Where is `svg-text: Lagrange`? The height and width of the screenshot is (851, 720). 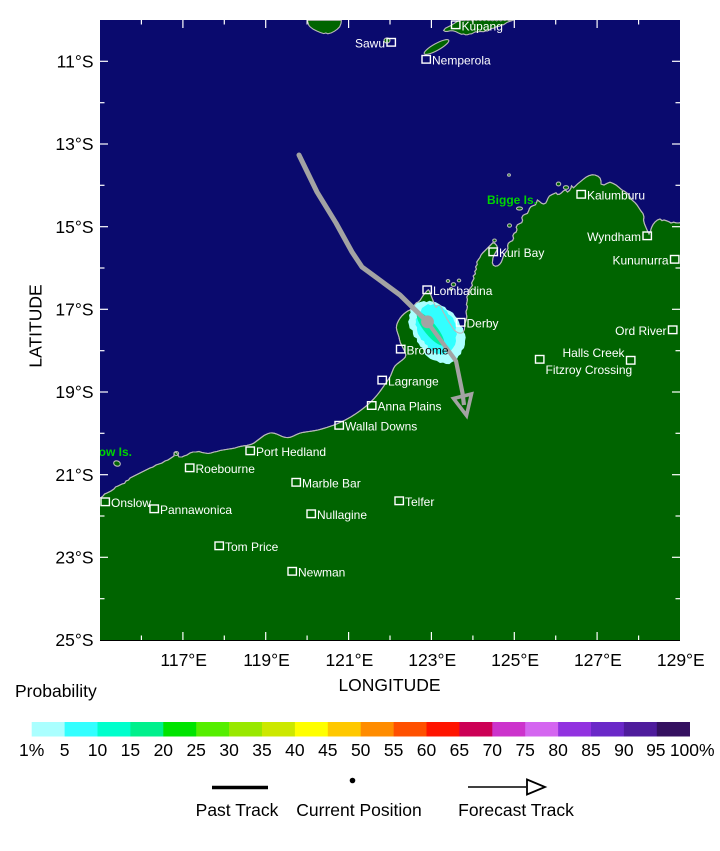 svg-text: Lagrange is located at coordinates (413, 381).